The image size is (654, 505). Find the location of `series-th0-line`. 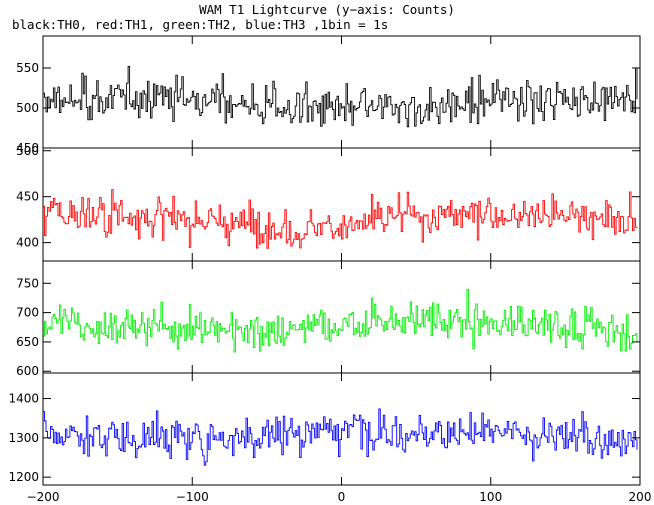

series-th0-line is located at coordinates (340, 97).